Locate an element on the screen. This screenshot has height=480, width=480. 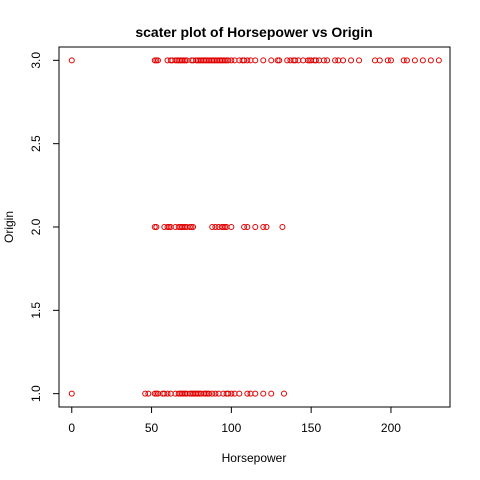
x-axis: 0 50 100 150 200 is located at coordinates (234, 420).